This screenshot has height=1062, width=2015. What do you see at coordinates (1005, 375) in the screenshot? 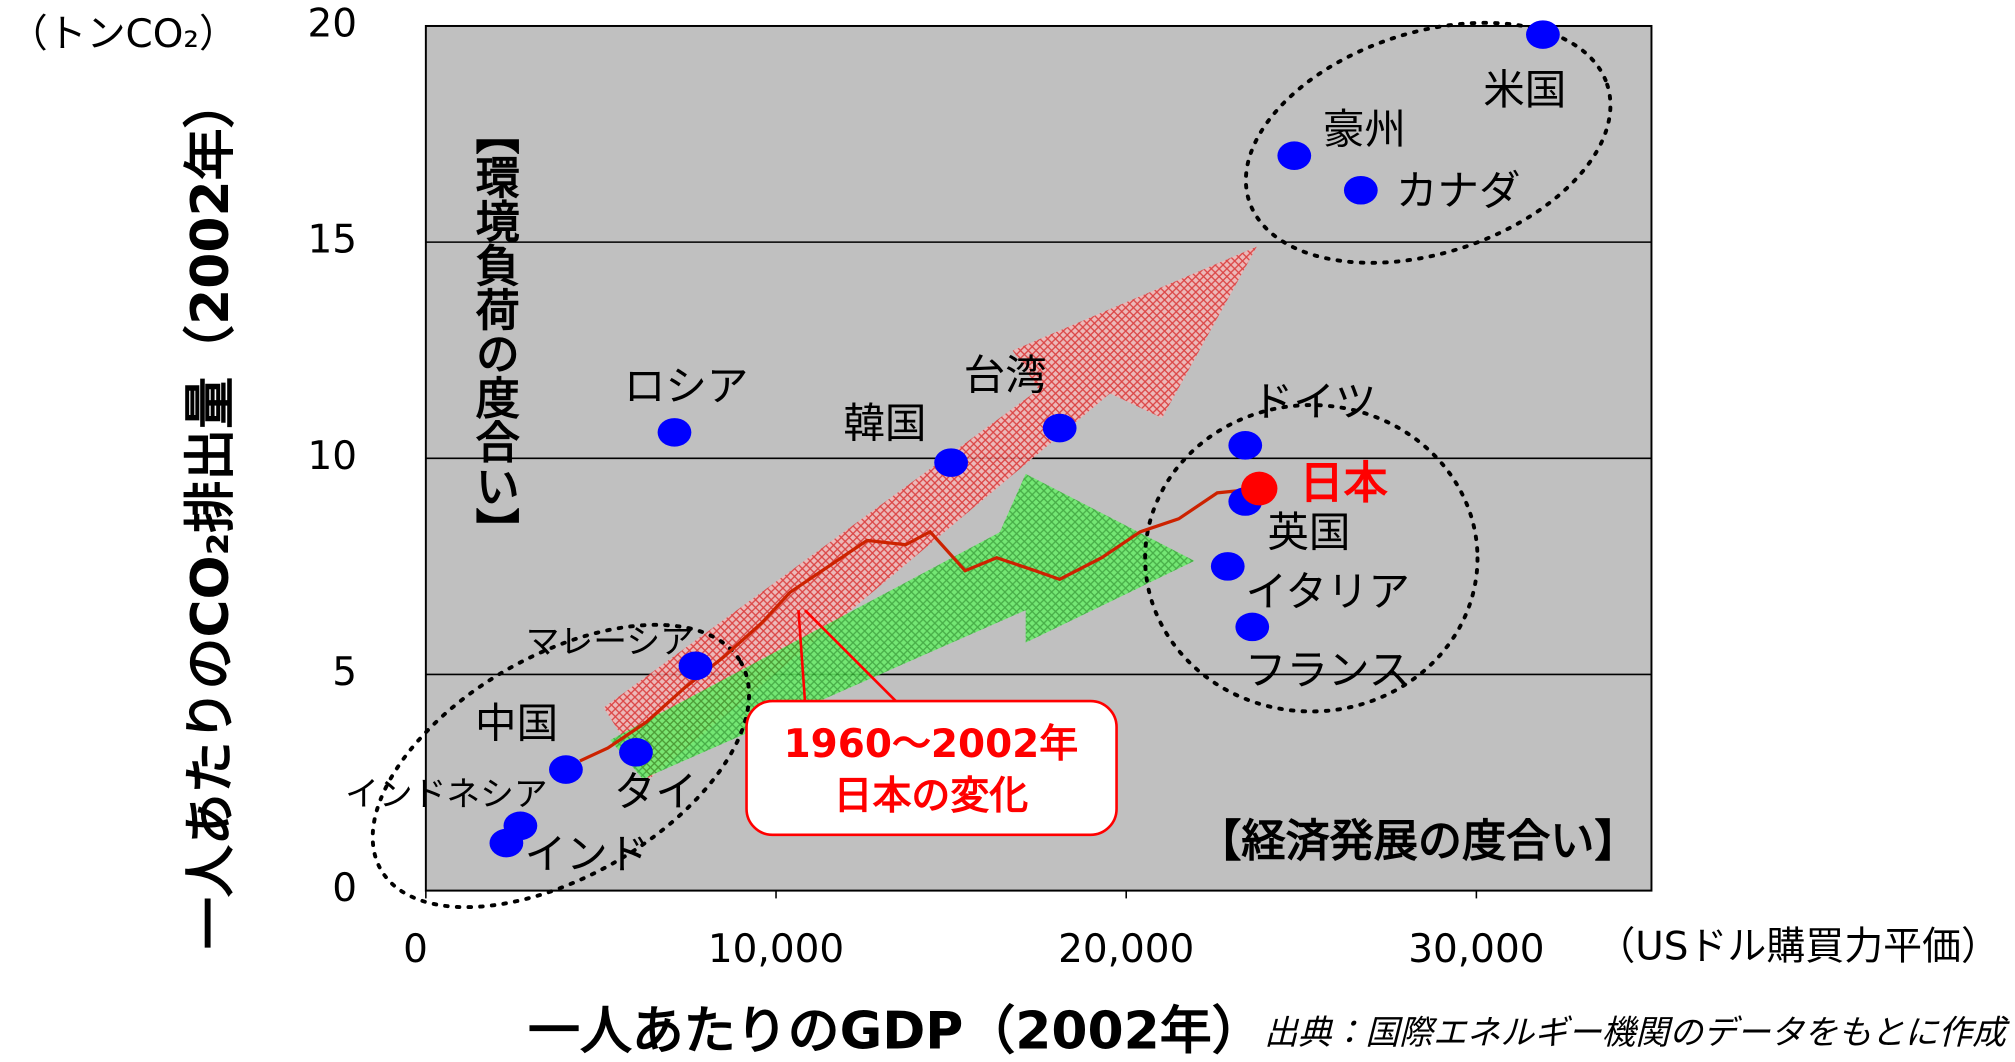
I see `point-label: 台湾` at bounding box center [1005, 375].